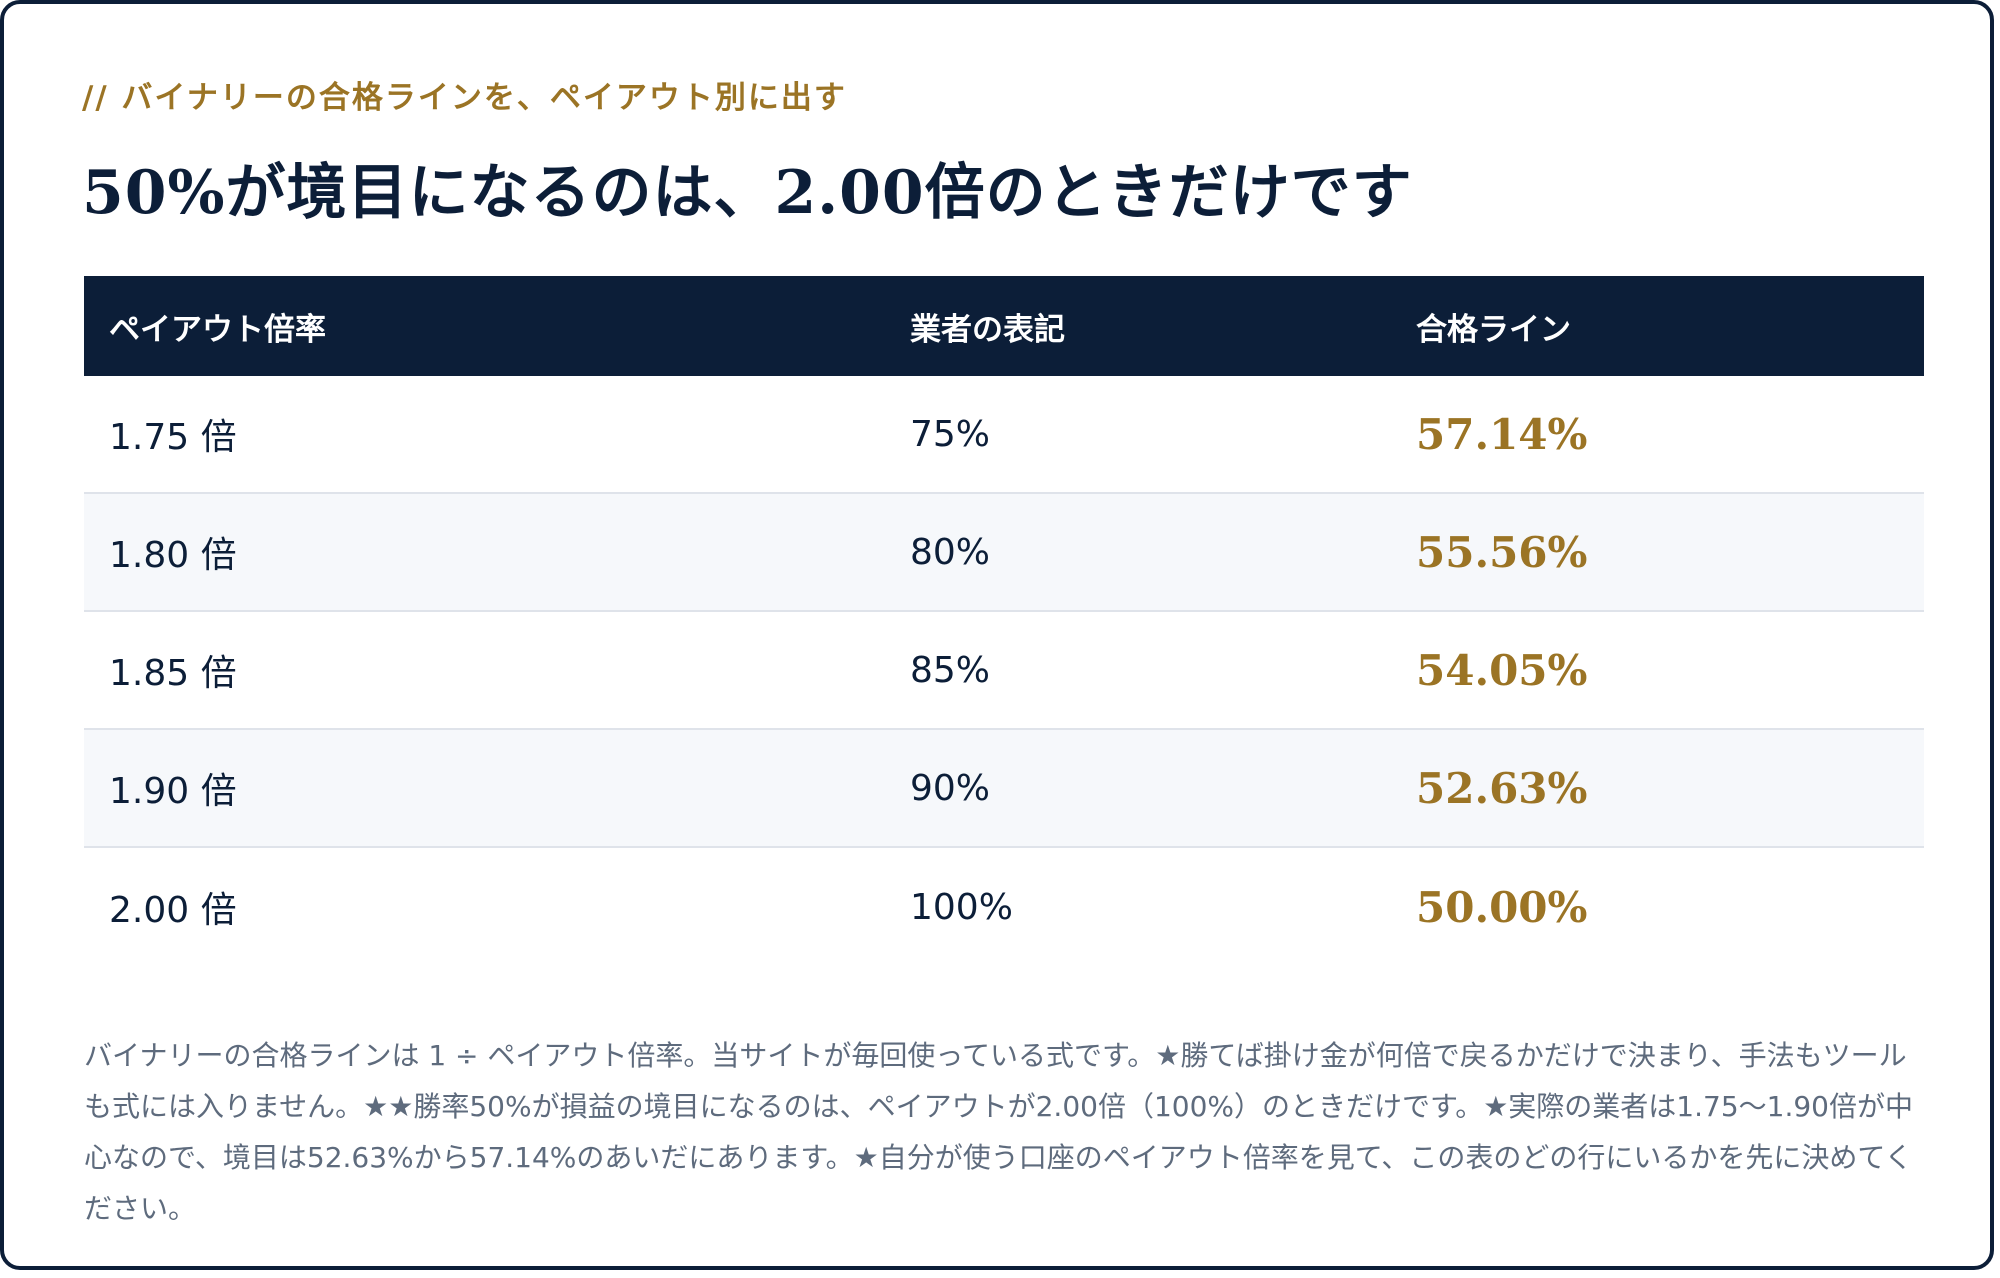 The image size is (2000, 1278). Describe the element at coordinates (173, 437) in the screenshot. I see `multiplier-cell: 1.75 倍` at that location.